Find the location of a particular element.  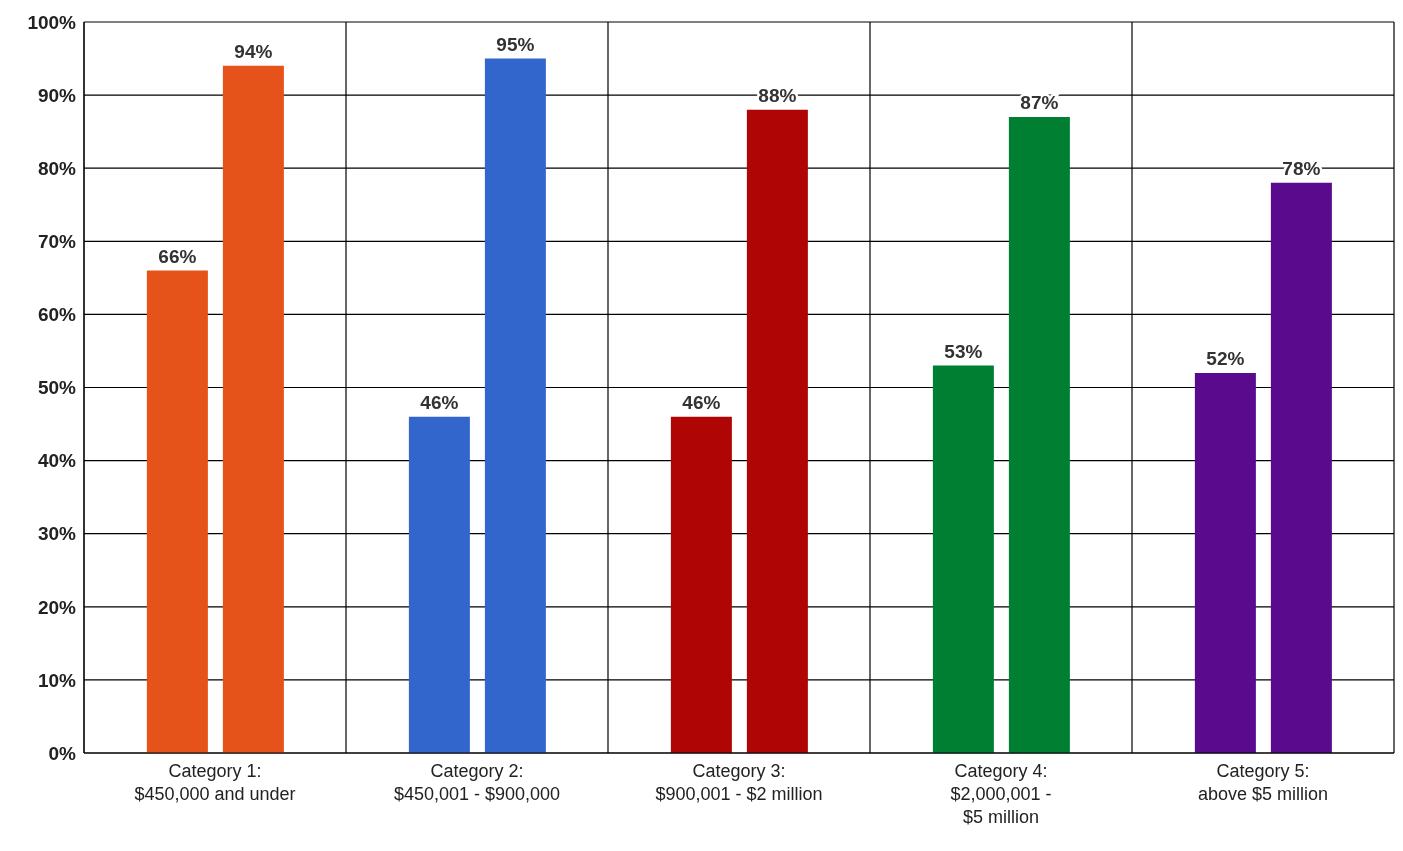

data-label: 87% is located at coordinates (1039, 103).